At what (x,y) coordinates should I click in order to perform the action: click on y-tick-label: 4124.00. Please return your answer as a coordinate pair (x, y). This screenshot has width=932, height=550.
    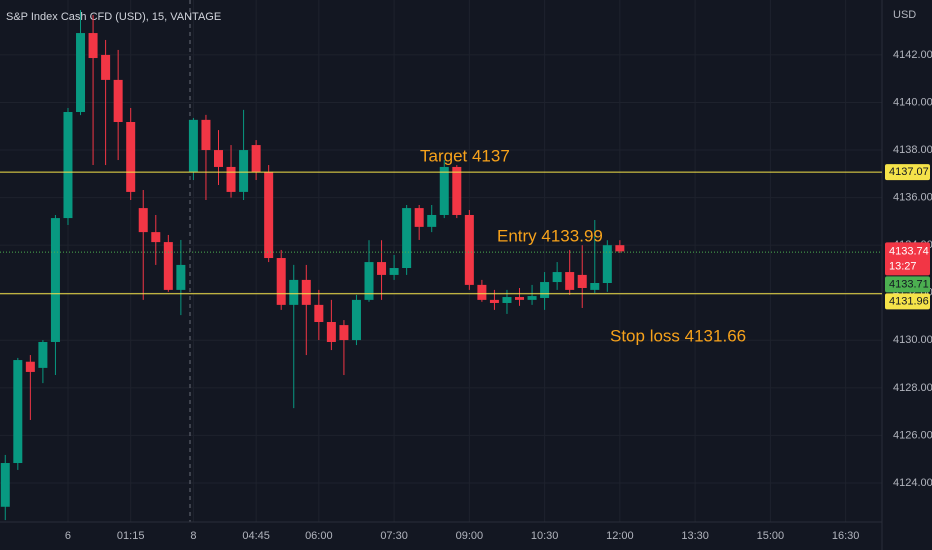
    Looking at the image, I should click on (912, 483).